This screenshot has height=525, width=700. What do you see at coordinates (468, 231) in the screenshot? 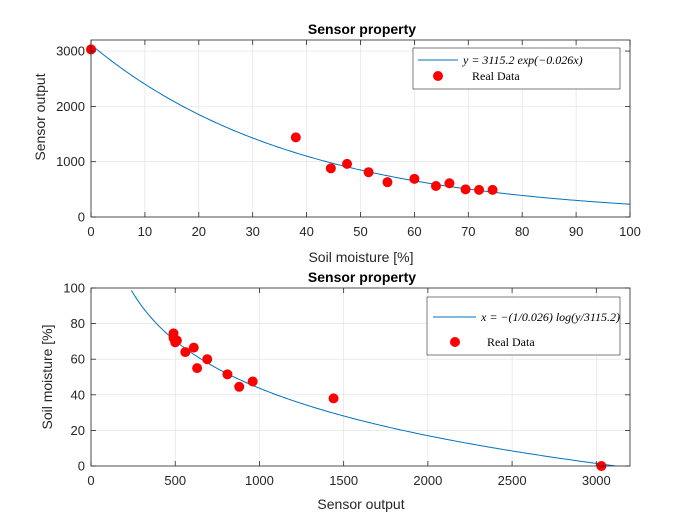
I see `x-tick-label: 70` at bounding box center [468, 231].